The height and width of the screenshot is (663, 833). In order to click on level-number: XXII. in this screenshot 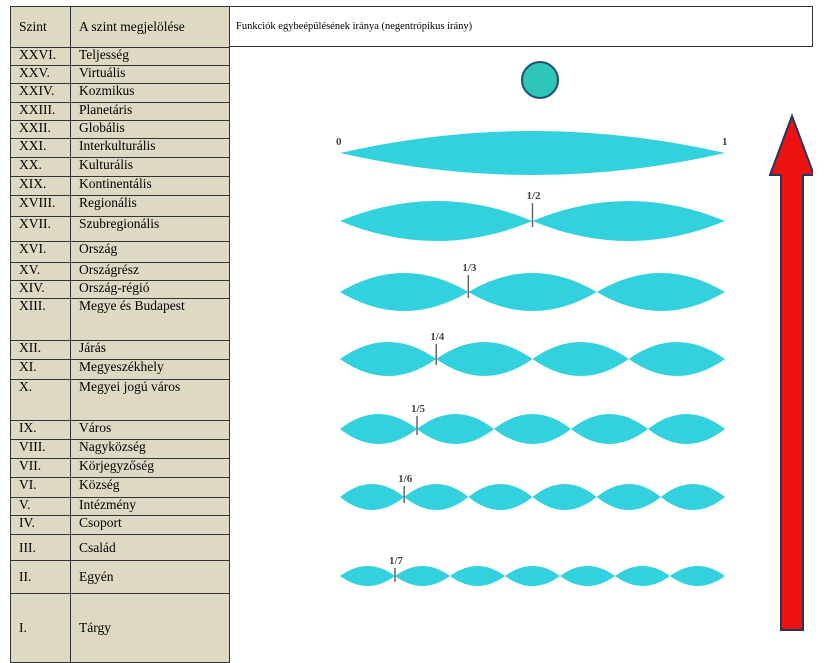, I will do `click(40, 129)`.